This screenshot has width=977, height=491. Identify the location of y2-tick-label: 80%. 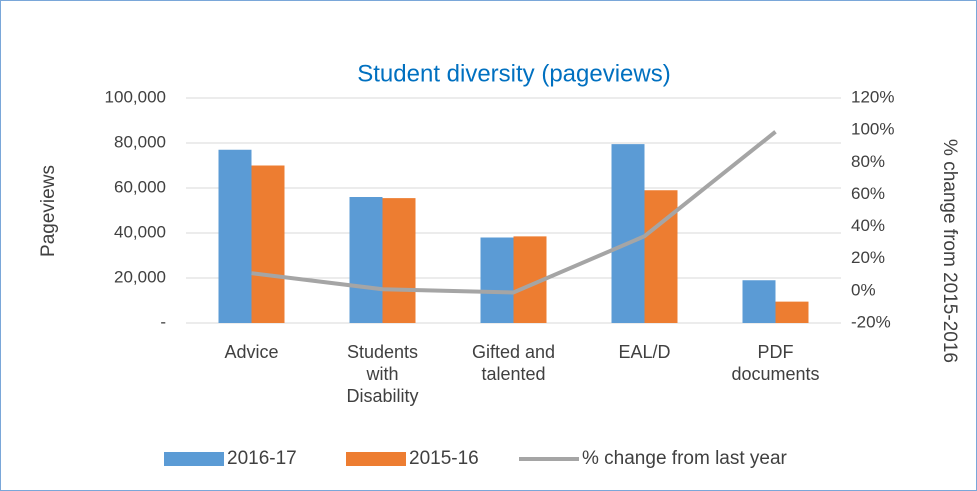
(868, 161).